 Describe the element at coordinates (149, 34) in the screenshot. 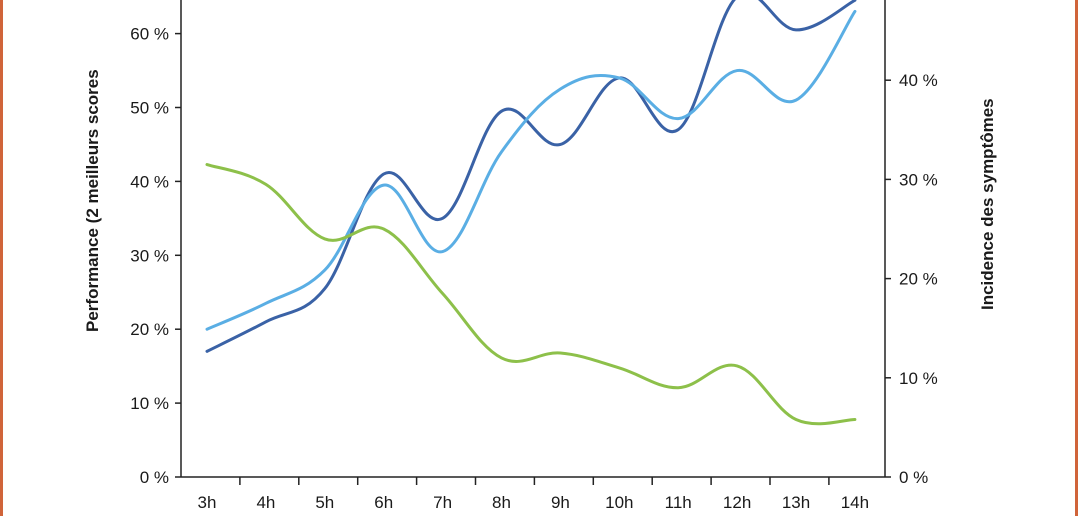

I see `left-tick-label: 60 %` at that location.